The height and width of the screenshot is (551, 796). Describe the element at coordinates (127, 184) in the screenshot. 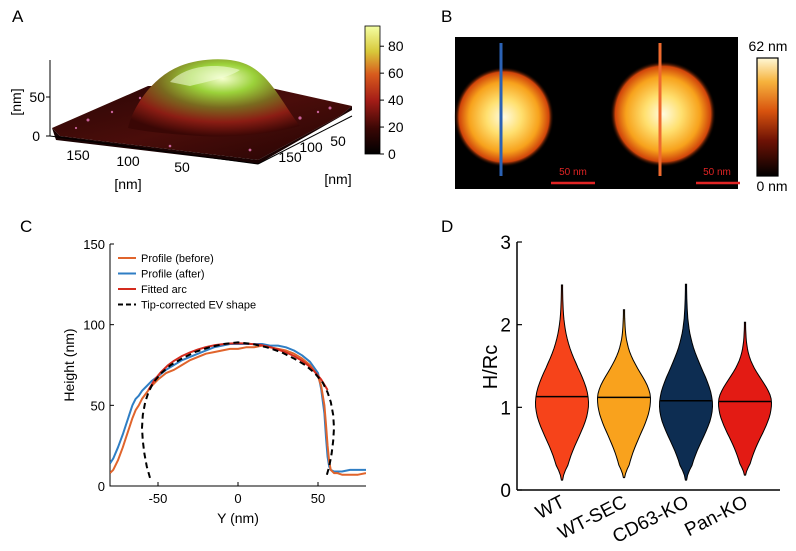

I see `a-x-label: [nm]` at that location.